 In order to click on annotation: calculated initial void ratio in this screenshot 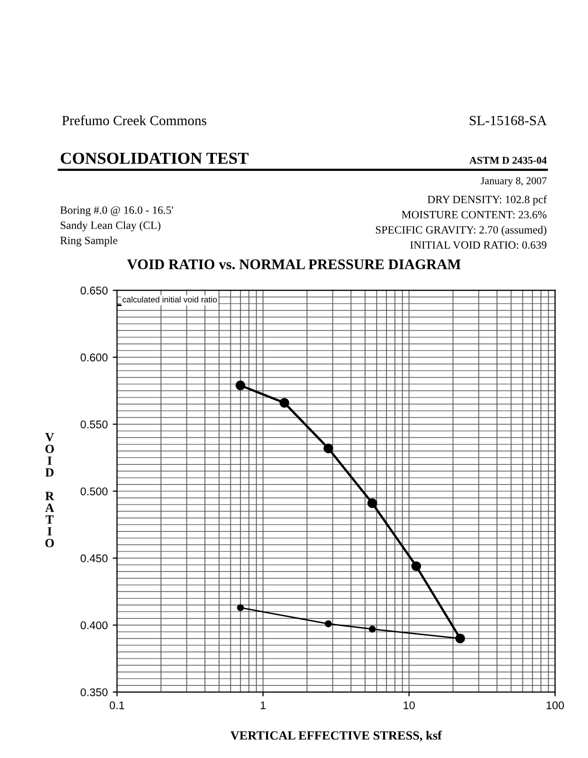, I will do `click(169, 299)`.